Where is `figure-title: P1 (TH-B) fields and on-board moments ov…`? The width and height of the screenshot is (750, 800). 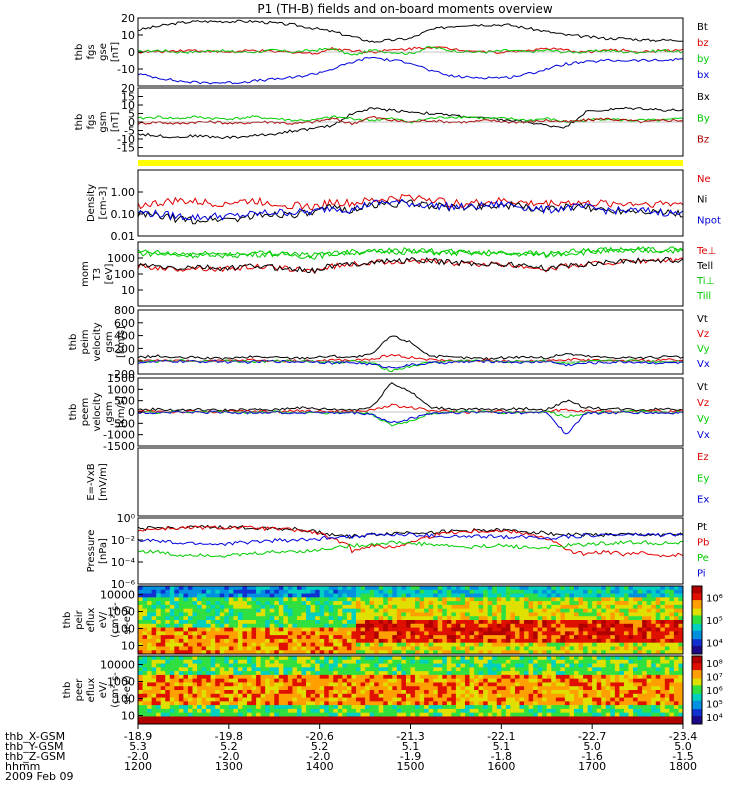
figure-title: P1 (TH-B) fields and on-board moments ov… is located at coordinates (405, 9).